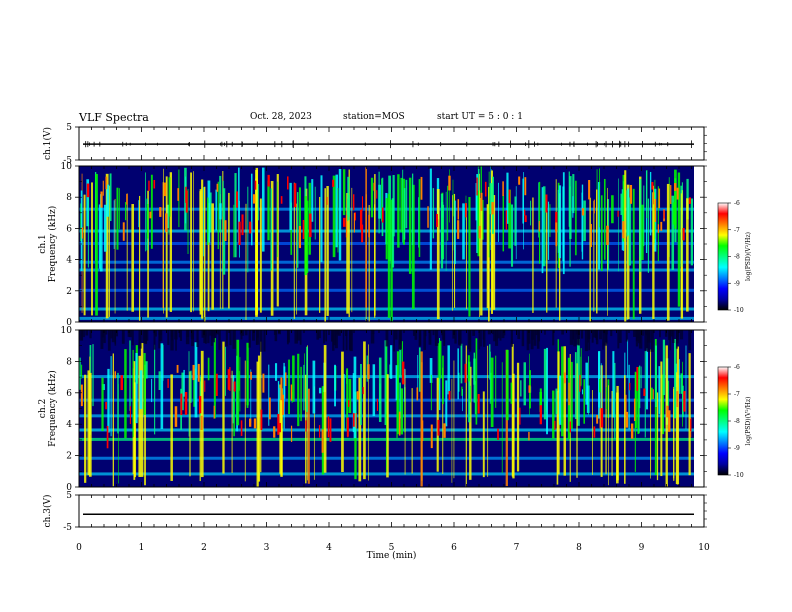 This screenshot has width=792, height=612. What do you see at coordinates (642, 548) in the screenshot?
I see `x-tick-label: 9` at bounding box center [642, 548].